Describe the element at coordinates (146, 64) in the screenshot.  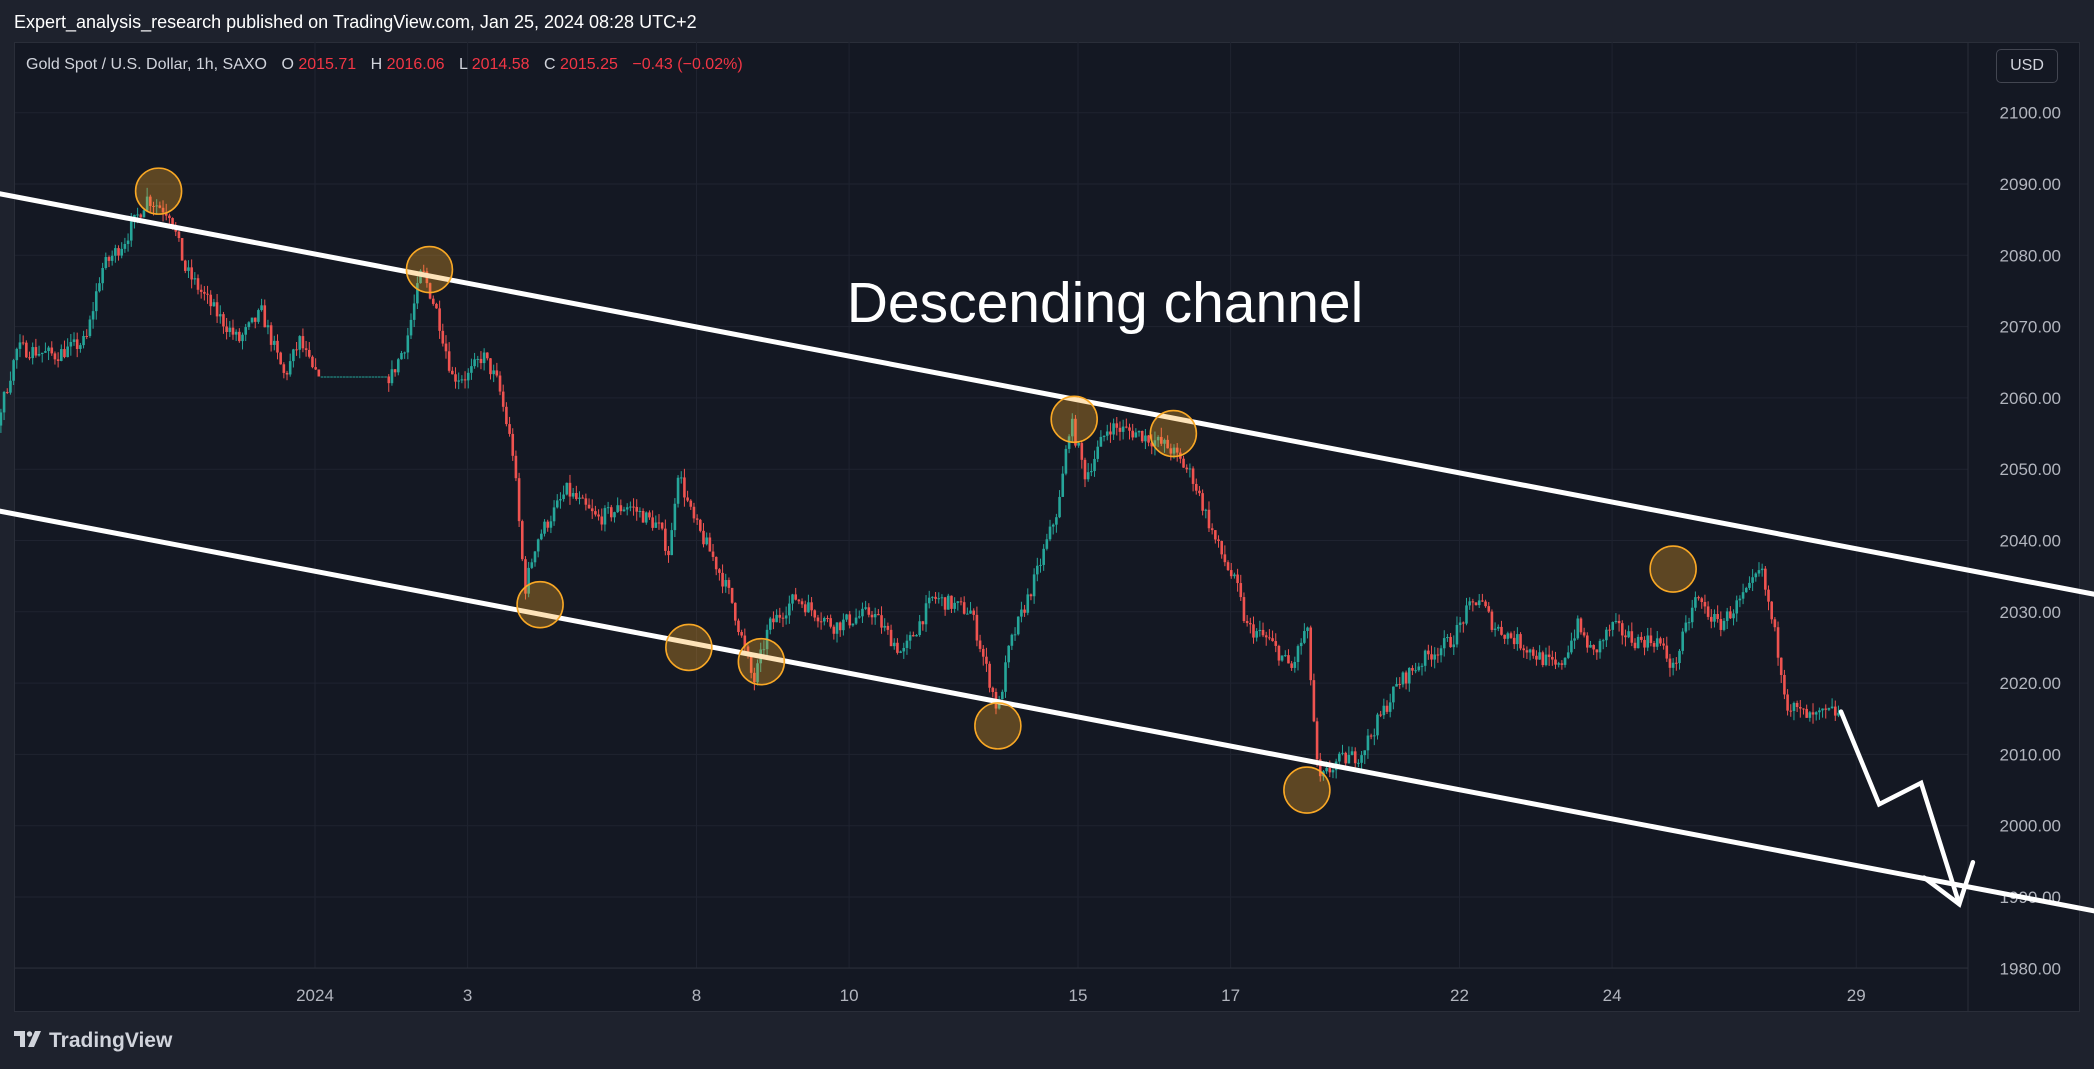
I see `legend-symbol: Gold Spot / U.S. Dollar, 1h, SAXO` at that location.